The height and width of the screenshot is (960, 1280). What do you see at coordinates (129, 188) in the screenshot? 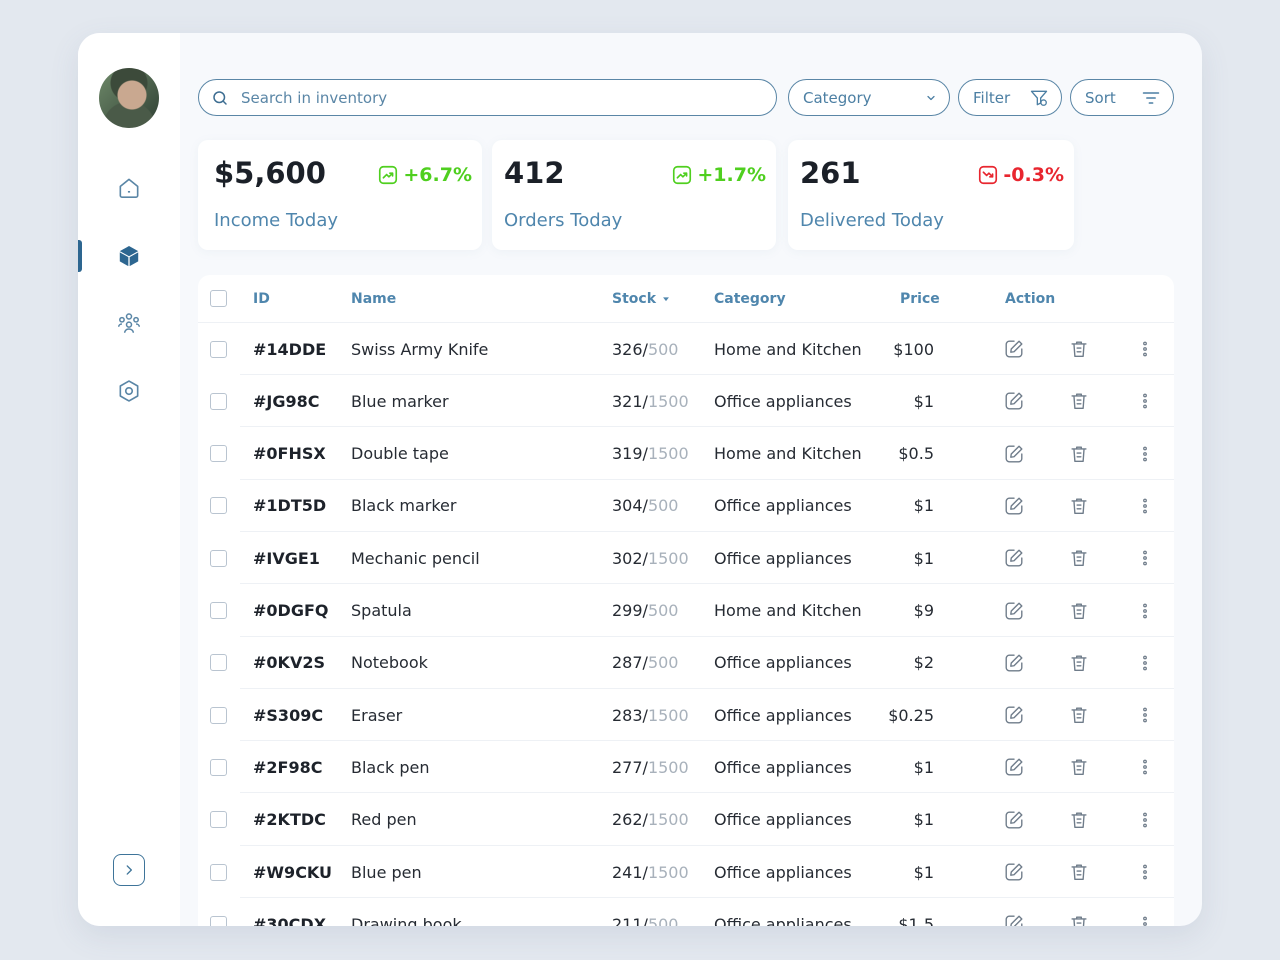
I see `nav-home` at bounding box center [129, 188].